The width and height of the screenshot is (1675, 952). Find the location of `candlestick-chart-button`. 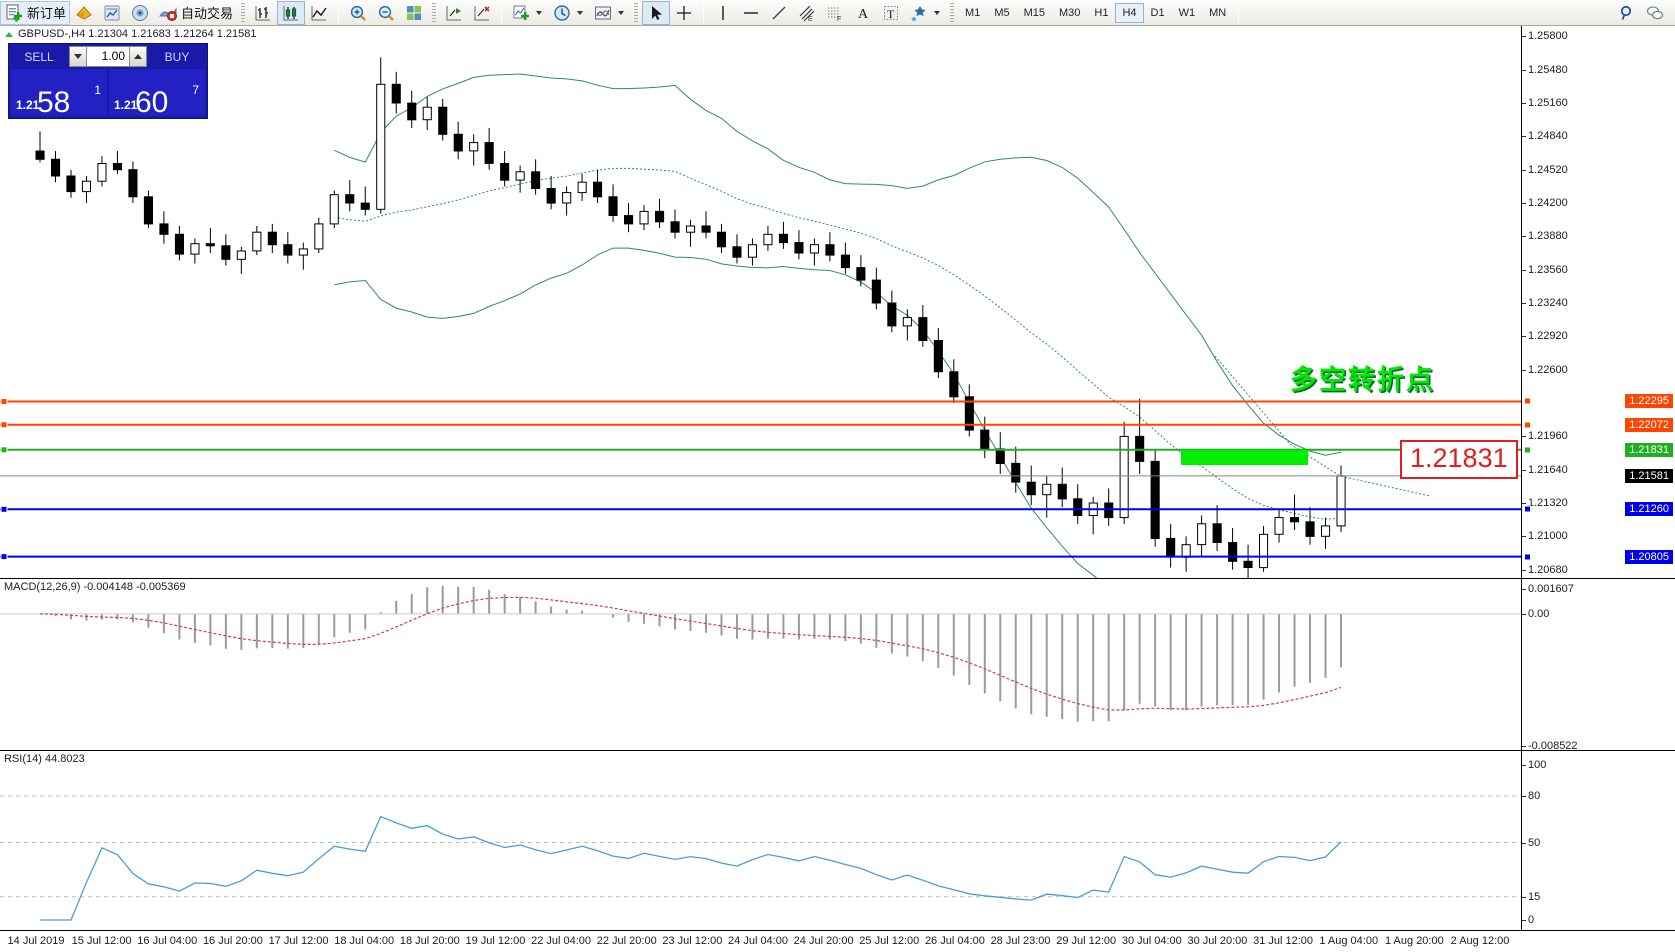

candlestick-chart-button is located at coordinates (291, 12).